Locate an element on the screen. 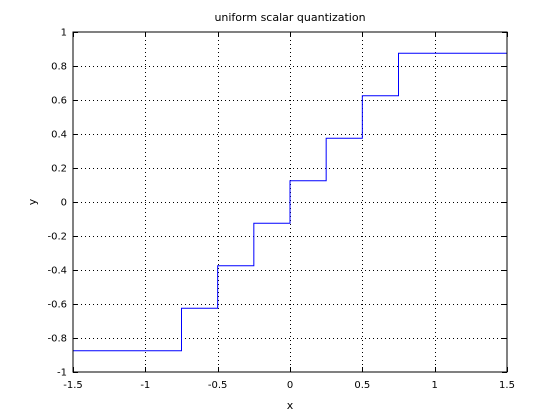 Image resolution: width=560 pixels, height=420 pixels. y-tick-label: -0.6 is located at coordinates (57, 305).